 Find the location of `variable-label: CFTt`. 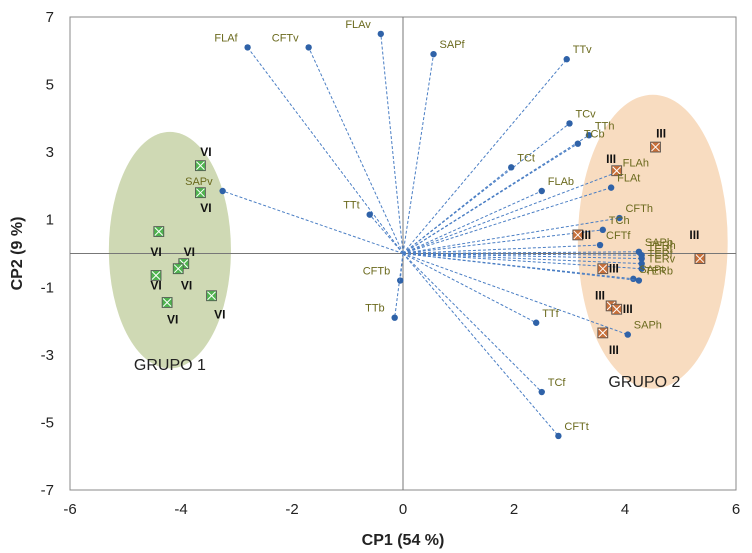

variable-label: CFTt is located at coordinates (576, 427).